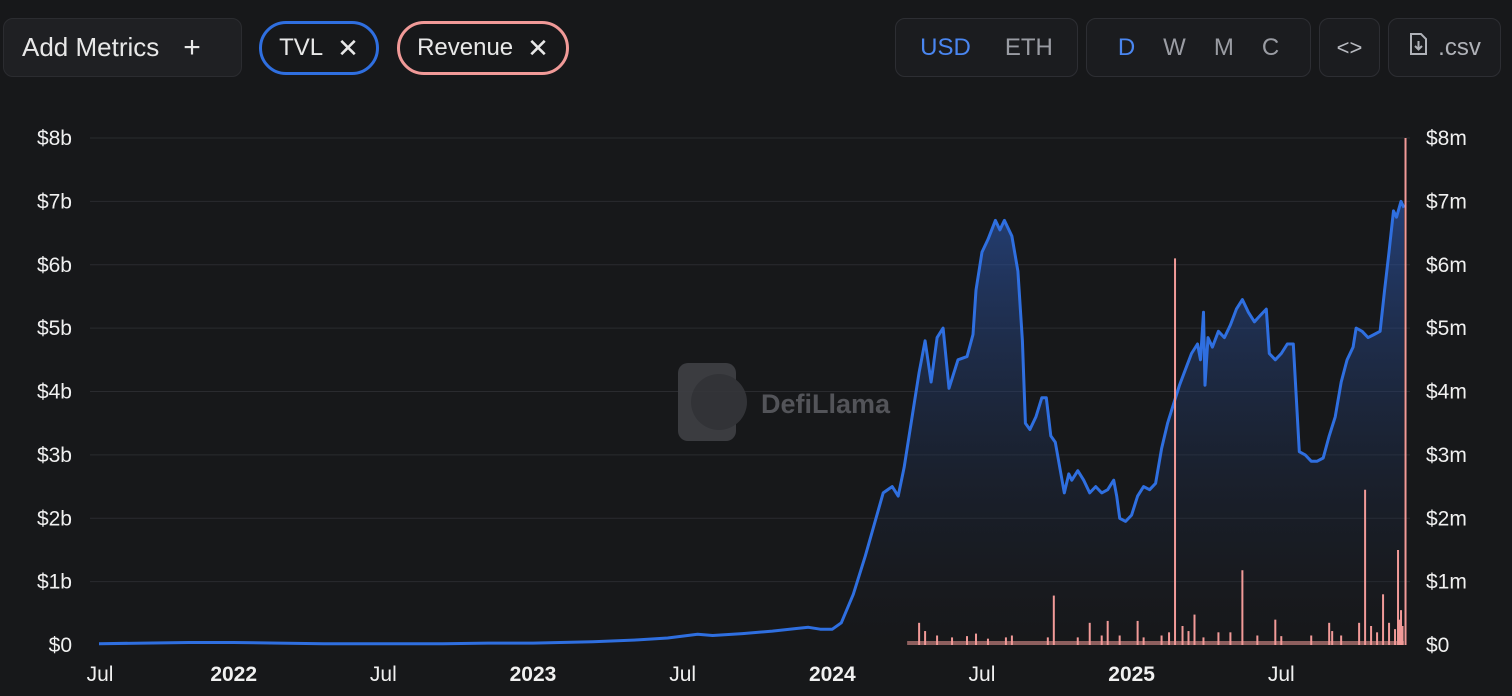  What do you see at coordinates (1126, 47) in the screenshot?
I see `interval-option-daily: D` at bounding box center [1126, 47].